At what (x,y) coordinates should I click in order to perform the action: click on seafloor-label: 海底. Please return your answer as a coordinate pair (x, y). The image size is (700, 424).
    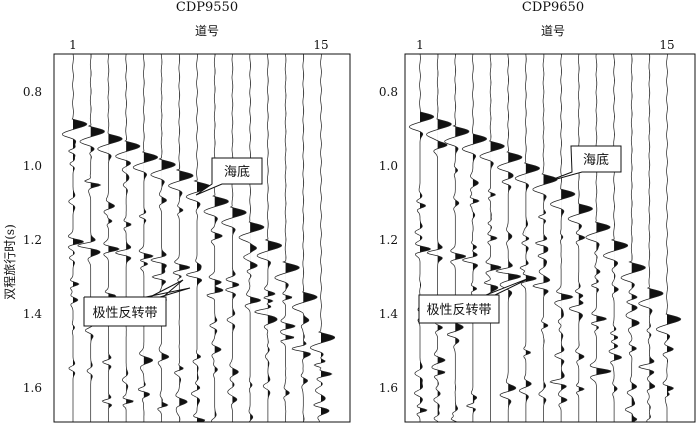
    Looking at the image, I should click on (596, 160).